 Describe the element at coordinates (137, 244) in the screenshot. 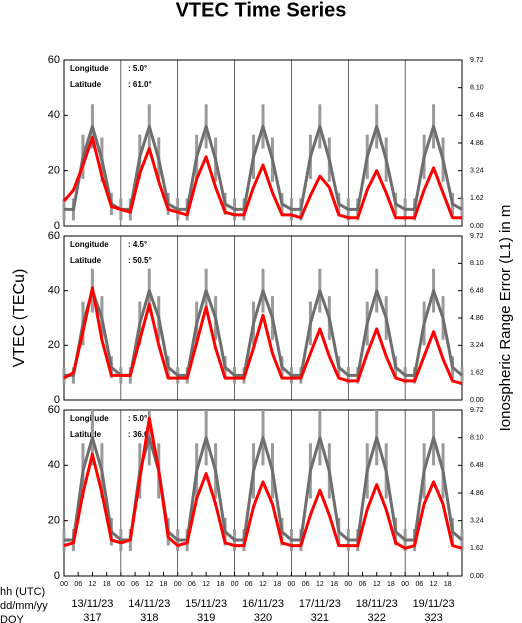

I see `annotation-value: : 4.5°` at that location.